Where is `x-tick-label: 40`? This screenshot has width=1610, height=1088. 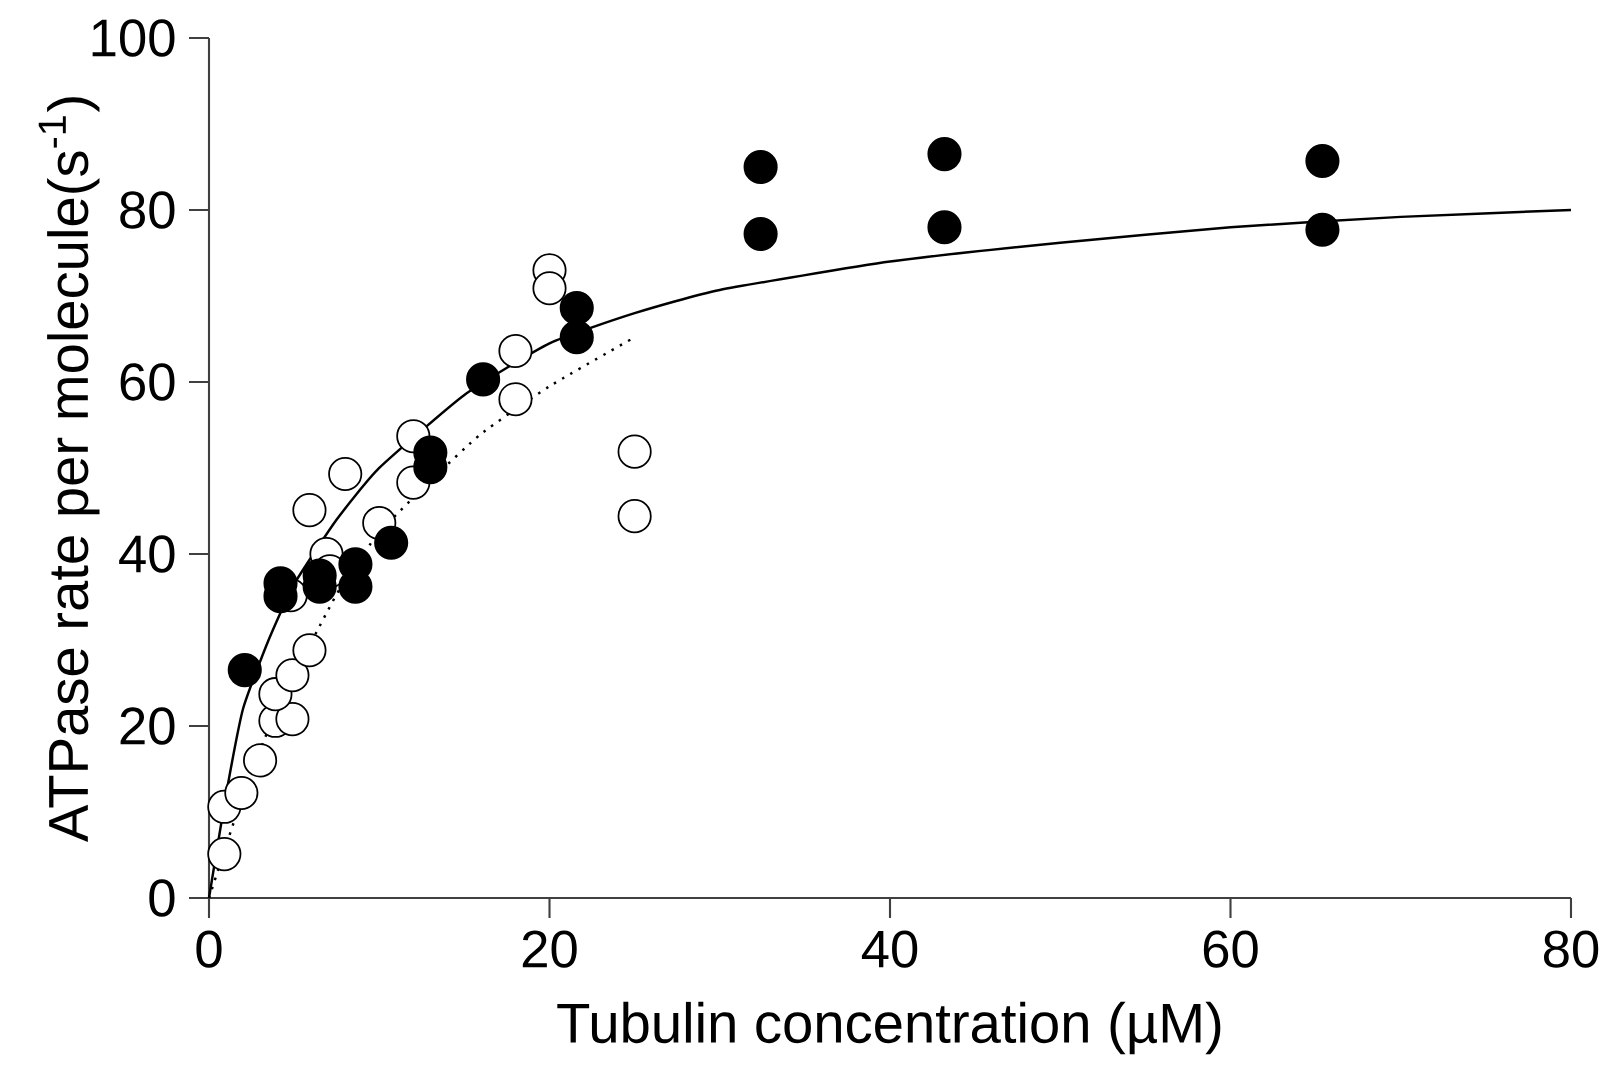
x-tick-label: 40 is located at coordinates (889, 949).